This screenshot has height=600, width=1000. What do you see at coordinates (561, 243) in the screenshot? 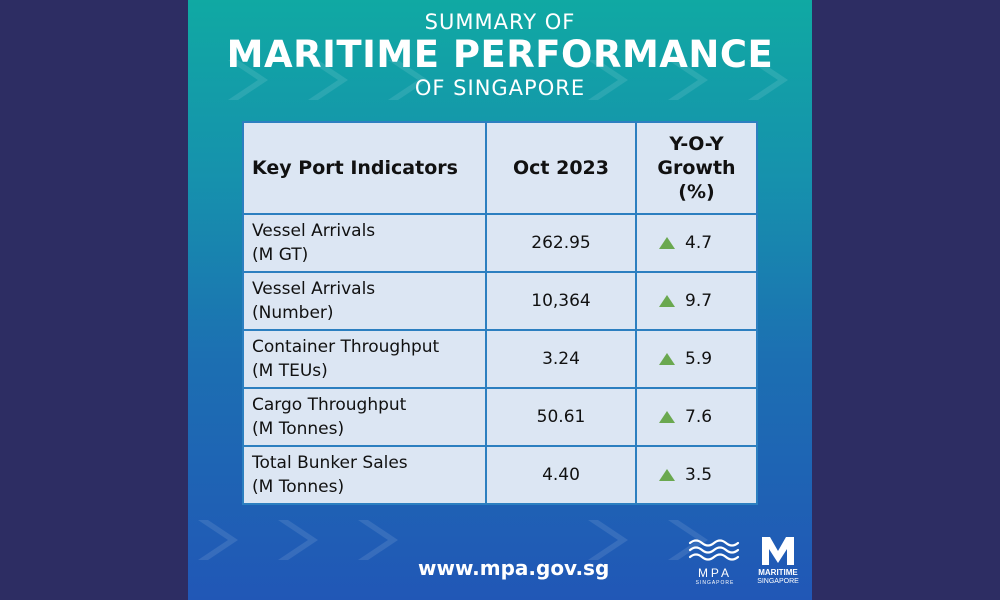
I see `value-cell: 262.95` at bounding box center [561, 243].